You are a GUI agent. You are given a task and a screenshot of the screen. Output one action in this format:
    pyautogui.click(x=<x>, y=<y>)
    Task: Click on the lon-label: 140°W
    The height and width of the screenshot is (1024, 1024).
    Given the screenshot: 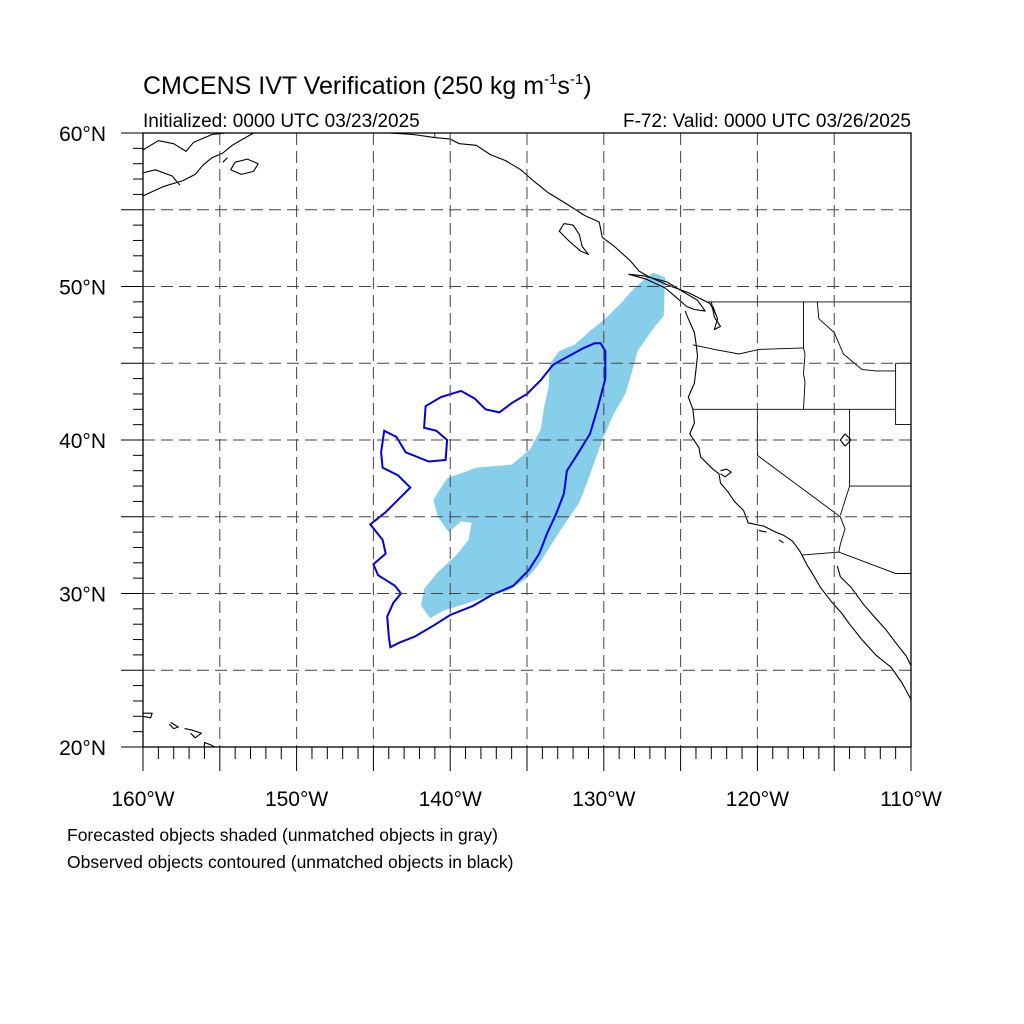 What is the action you would take?
    pyautogui.click(x=450, y=799)
    